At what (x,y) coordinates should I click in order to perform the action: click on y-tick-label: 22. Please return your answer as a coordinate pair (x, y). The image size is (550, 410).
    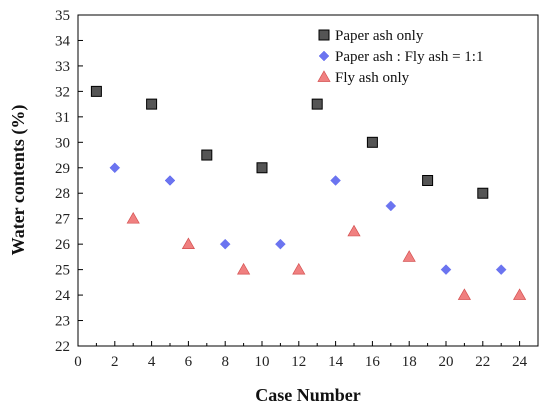
    Looking at the image, I should click on (62, 347).